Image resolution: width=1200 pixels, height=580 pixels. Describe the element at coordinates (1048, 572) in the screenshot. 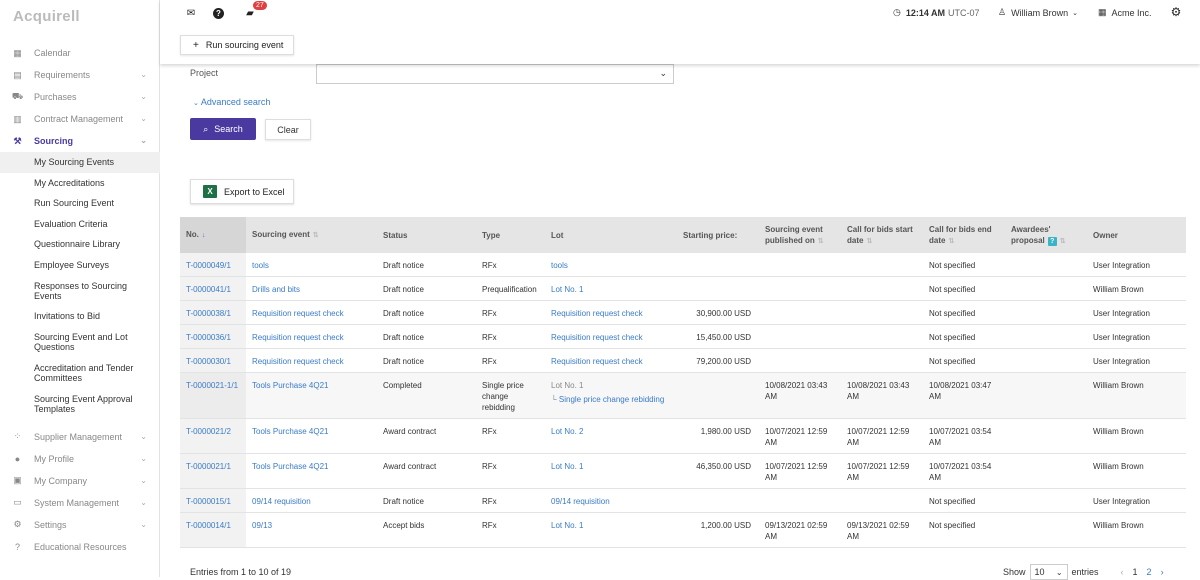

I see `page-size-select: 10 ⌄` at that location.